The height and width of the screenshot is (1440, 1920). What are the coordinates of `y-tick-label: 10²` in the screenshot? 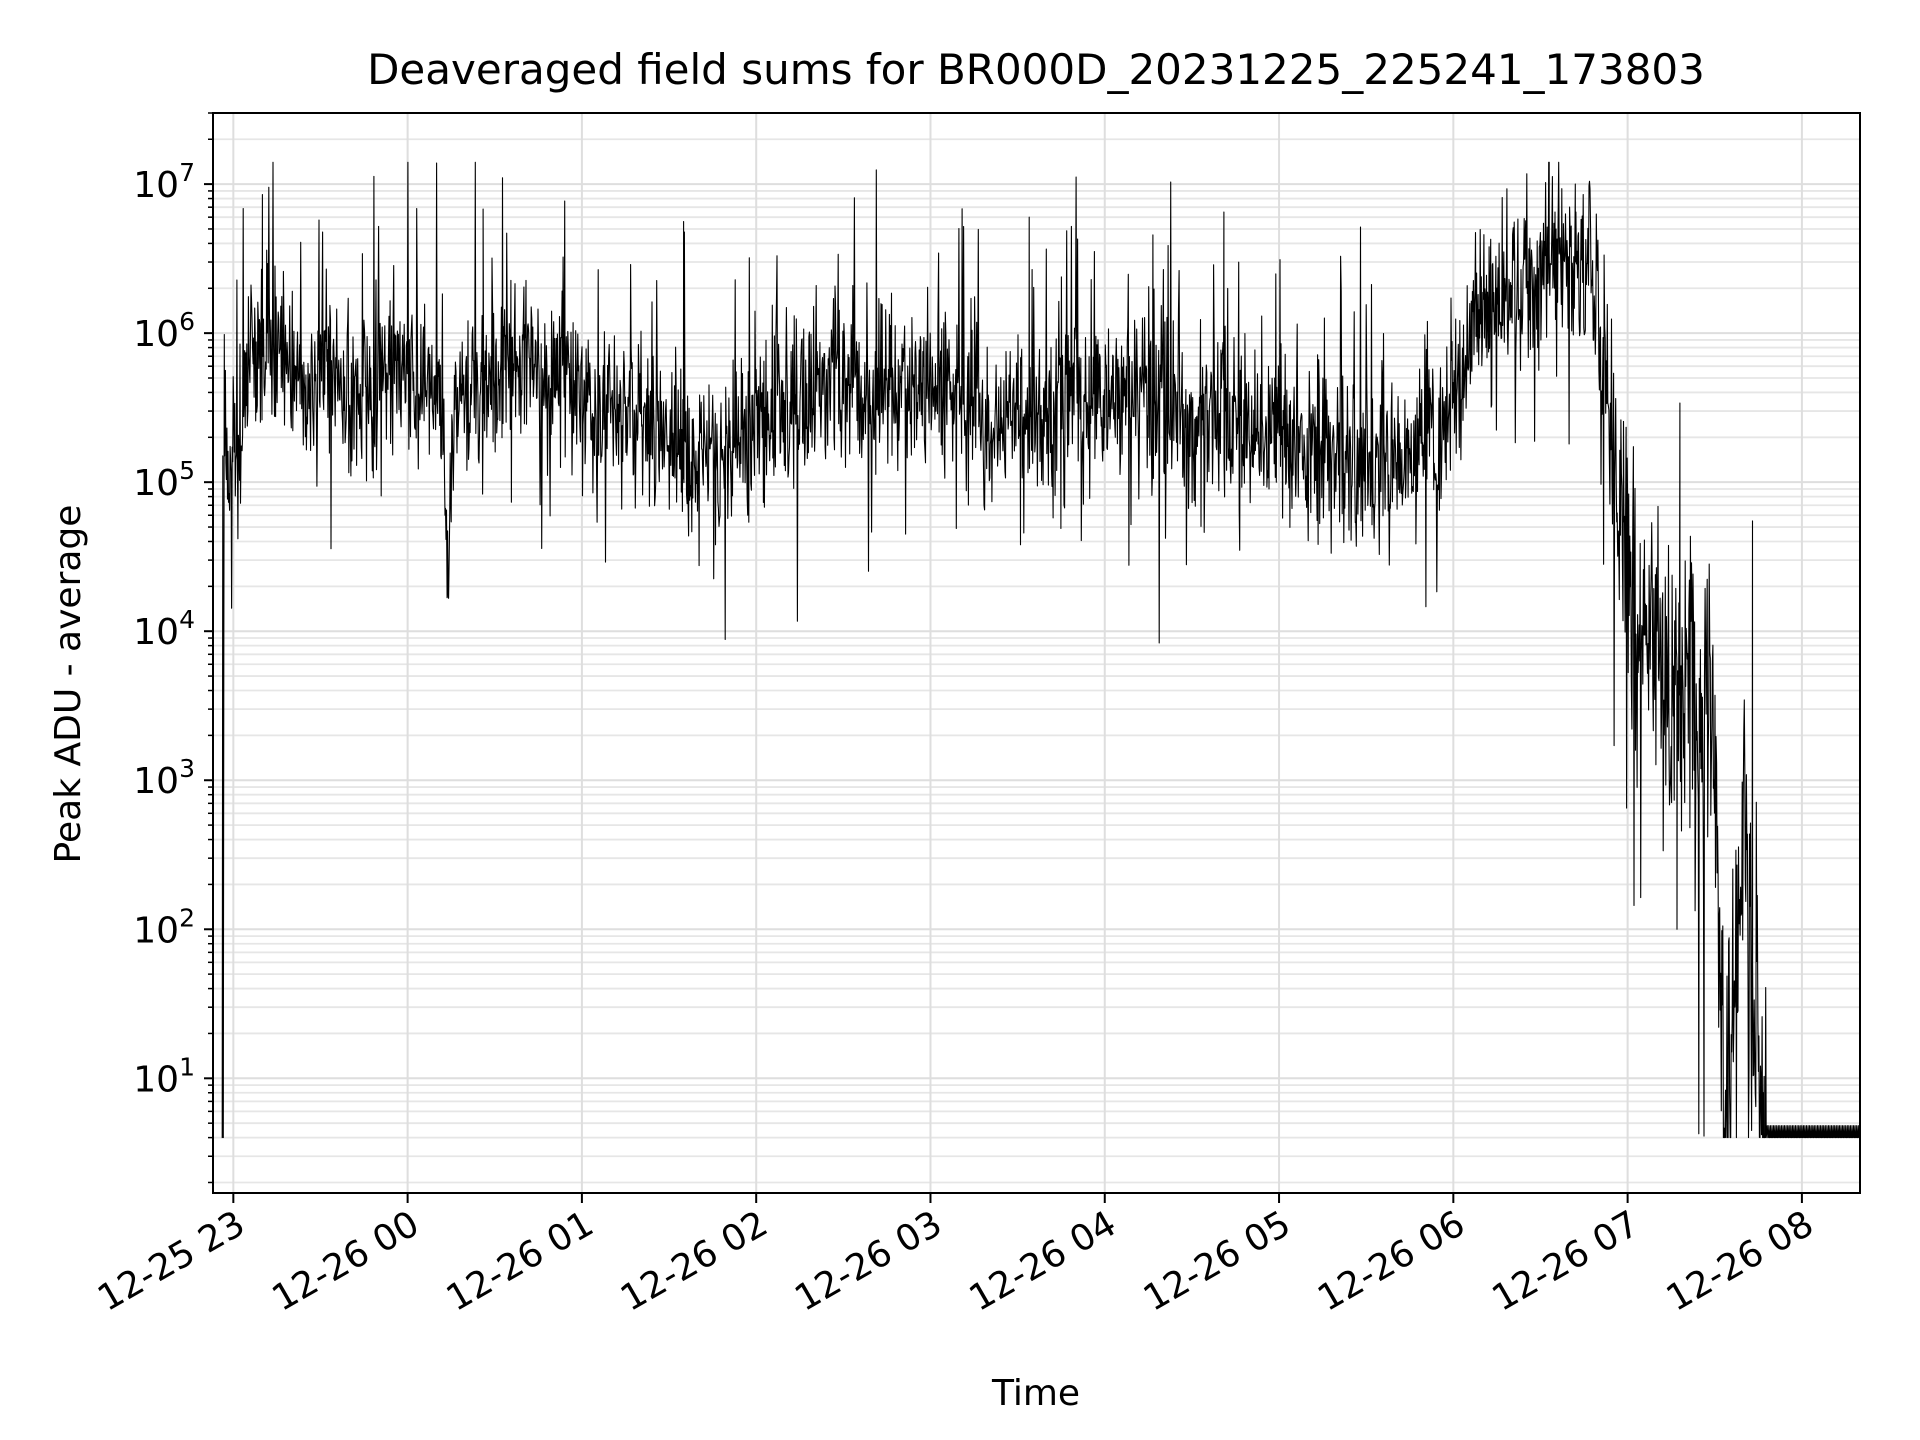 It's located at (164, 927).